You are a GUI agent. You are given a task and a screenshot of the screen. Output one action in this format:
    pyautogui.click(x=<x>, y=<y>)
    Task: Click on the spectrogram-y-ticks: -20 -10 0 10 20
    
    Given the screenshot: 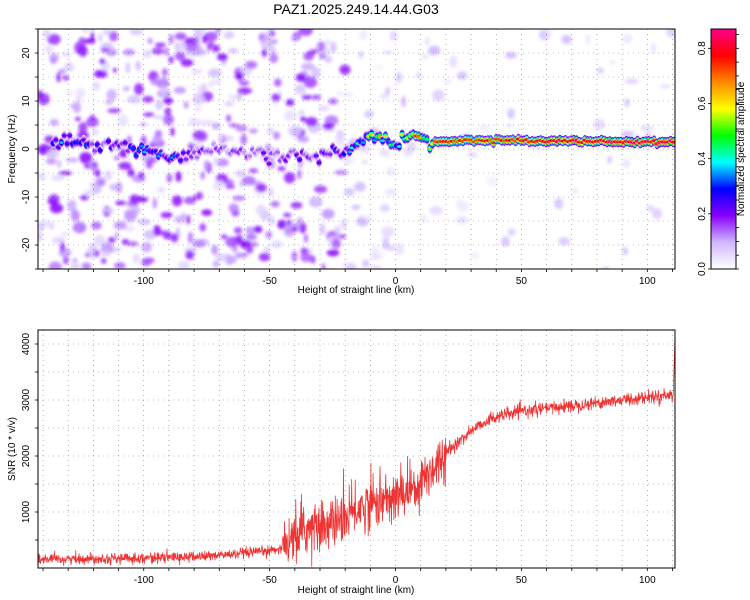 What is the action you would take?
    pyautogui.click(x=29, y=149)
    